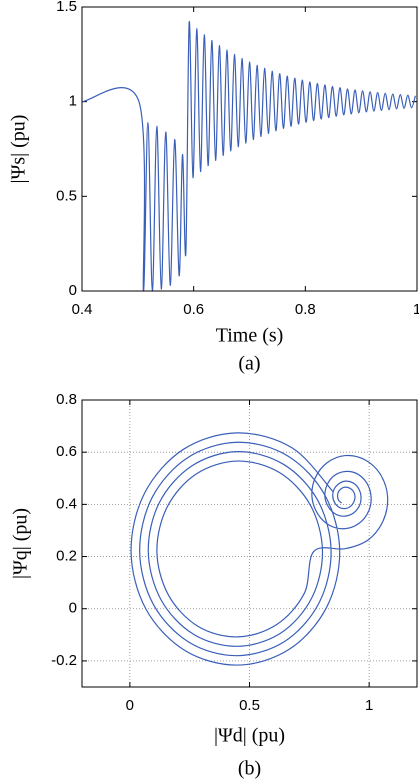 This screenshot has height=784, width=419. What do you see at coordinates (82, 309) in the screenshot?
I see `x-tick-label: 0.4` at bounding box center [82, 309].